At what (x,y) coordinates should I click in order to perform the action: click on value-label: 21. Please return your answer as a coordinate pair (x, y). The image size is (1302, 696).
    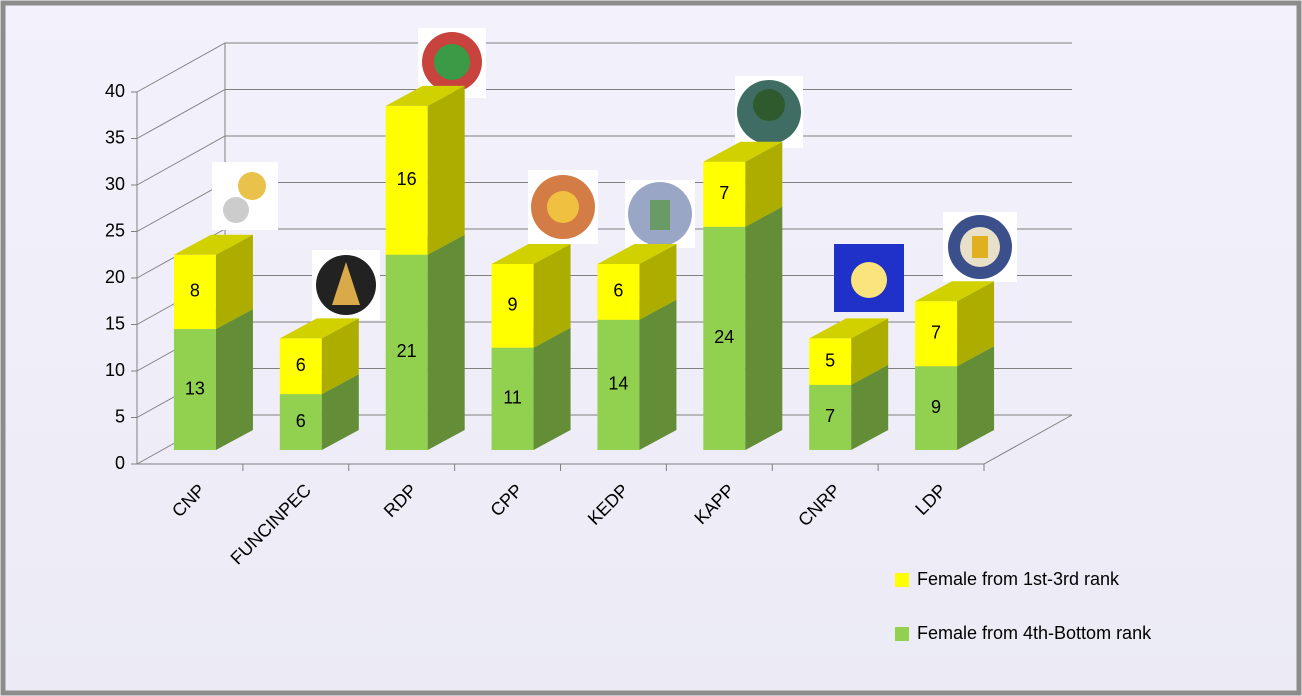
    Looking at the image, I should click on (407, 351).